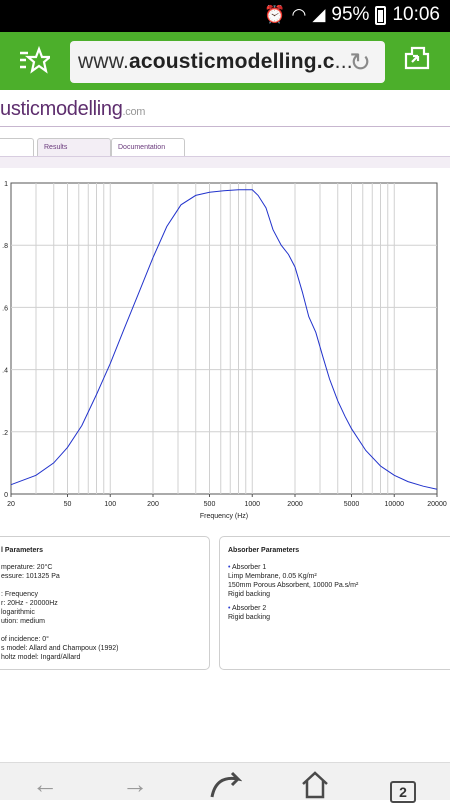 The height and width of the screenshot is (806, 450). What do you see at coordinates (19, 594) in the screenshot?
I see `general-parameter-line: : Frequency` at bounding box center [19, 594].